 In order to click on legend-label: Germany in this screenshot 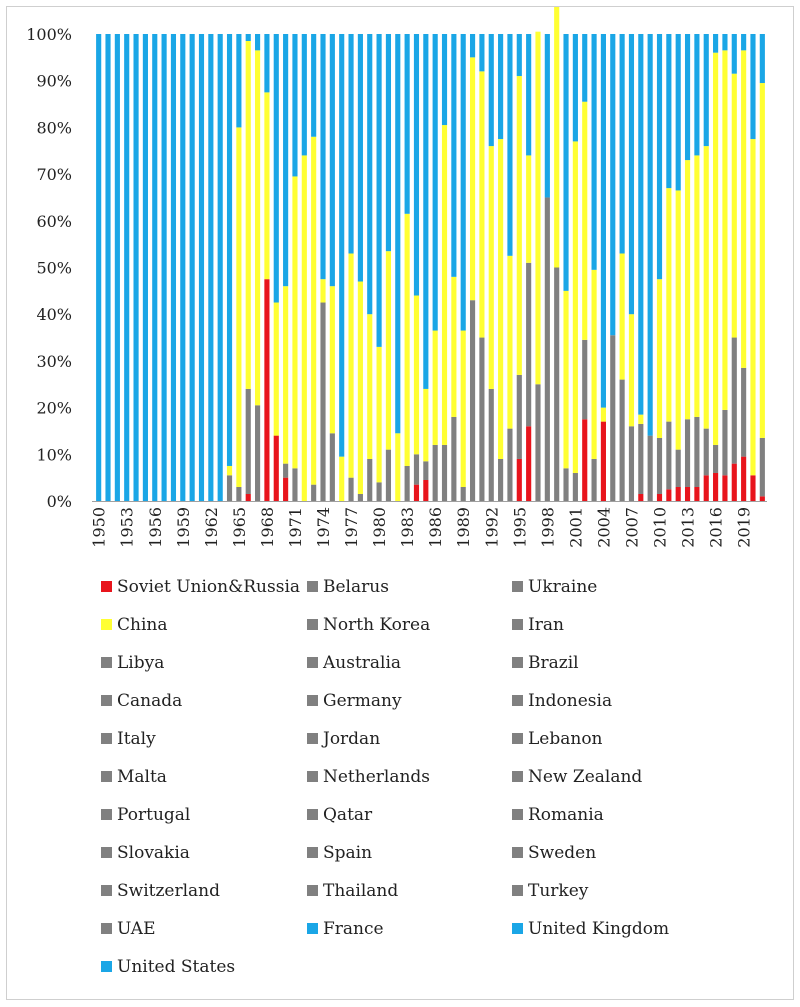, I will do `click(362, 701)`.